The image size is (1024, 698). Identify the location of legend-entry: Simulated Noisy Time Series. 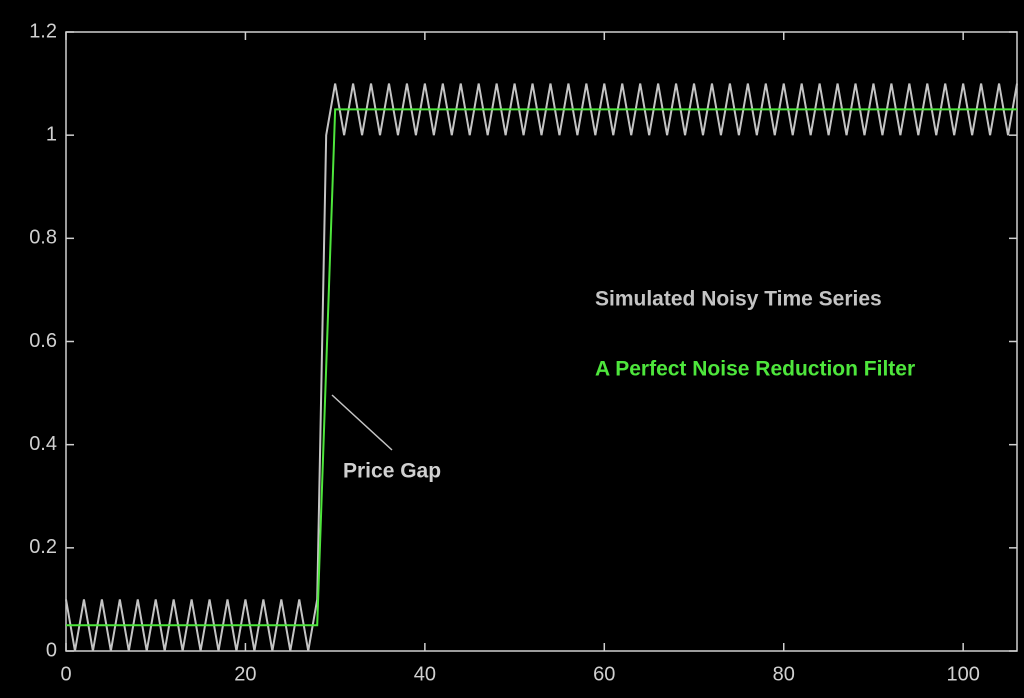
(738, 299).